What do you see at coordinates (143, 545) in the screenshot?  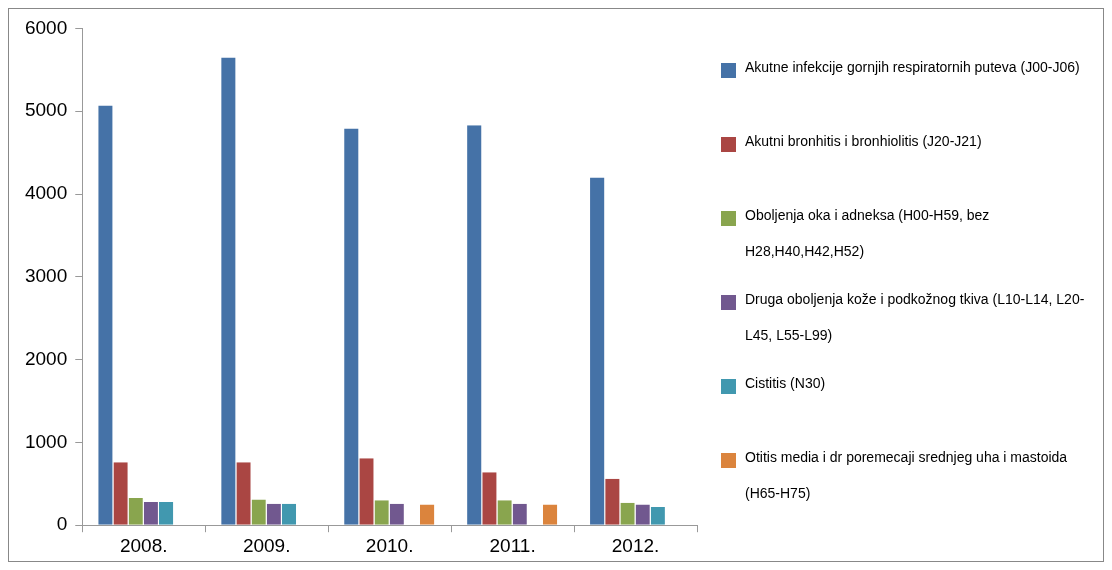 I see `x-tick-label: 2008.` at bounding box center [143, 545].